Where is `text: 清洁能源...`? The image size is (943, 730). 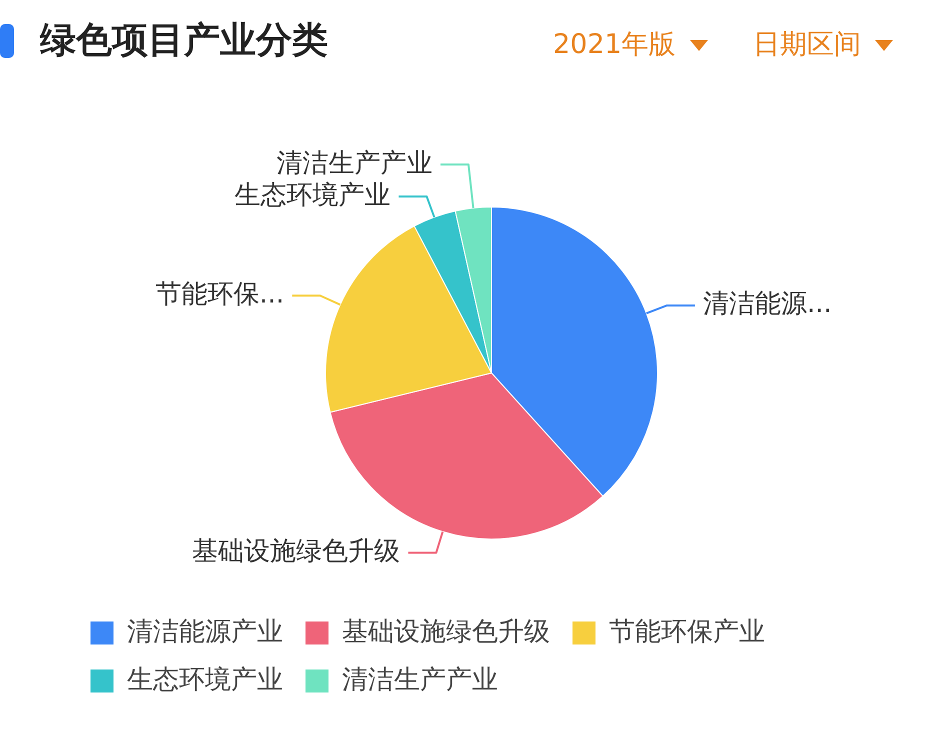
text: 清洁能源... is located at coordinates (767, 304).